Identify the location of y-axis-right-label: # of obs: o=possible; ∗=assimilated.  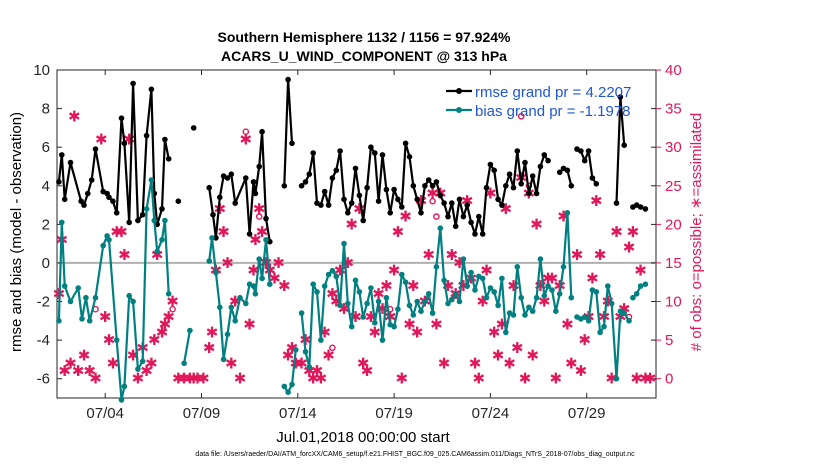
(696, 232).